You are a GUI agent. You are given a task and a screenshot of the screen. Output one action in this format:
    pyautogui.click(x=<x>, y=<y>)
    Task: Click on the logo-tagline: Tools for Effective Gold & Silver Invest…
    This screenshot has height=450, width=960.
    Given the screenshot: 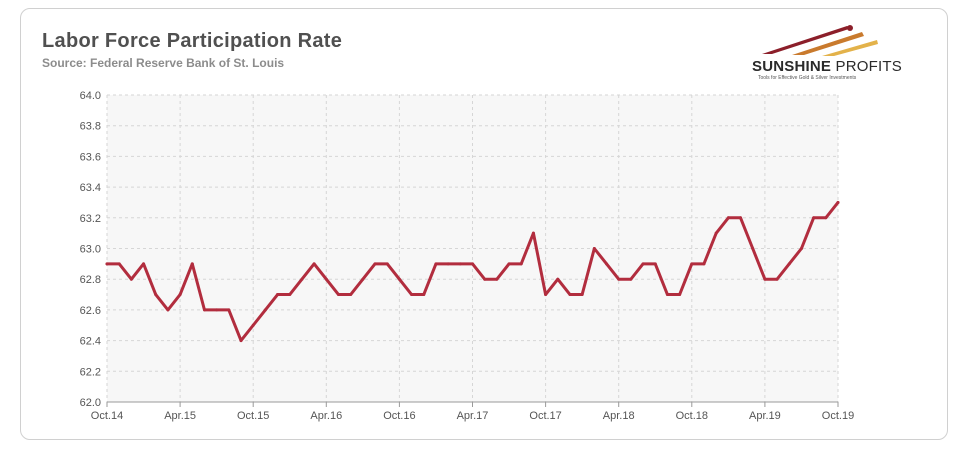 What is the action you would take?
    pyautogui.click(x=807, y=78)
    